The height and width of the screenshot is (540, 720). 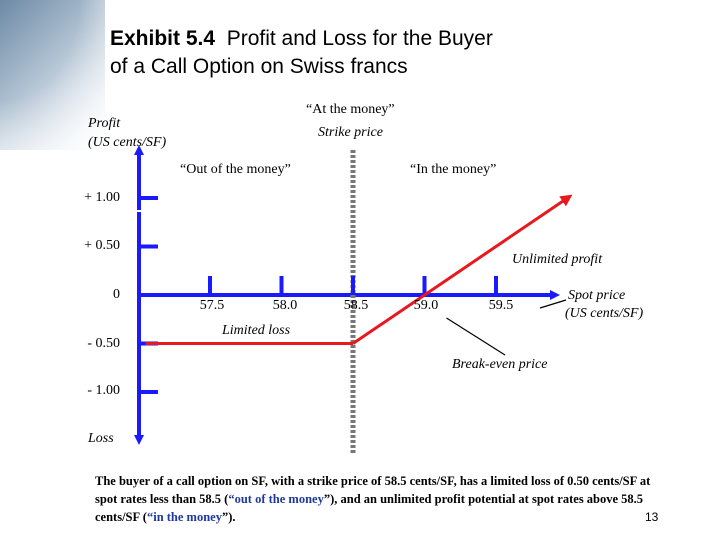 What do you see at coordinates (116, 294) in the screenshot?
I see `y-tick-label: 0` at bounding box center [116, 294].